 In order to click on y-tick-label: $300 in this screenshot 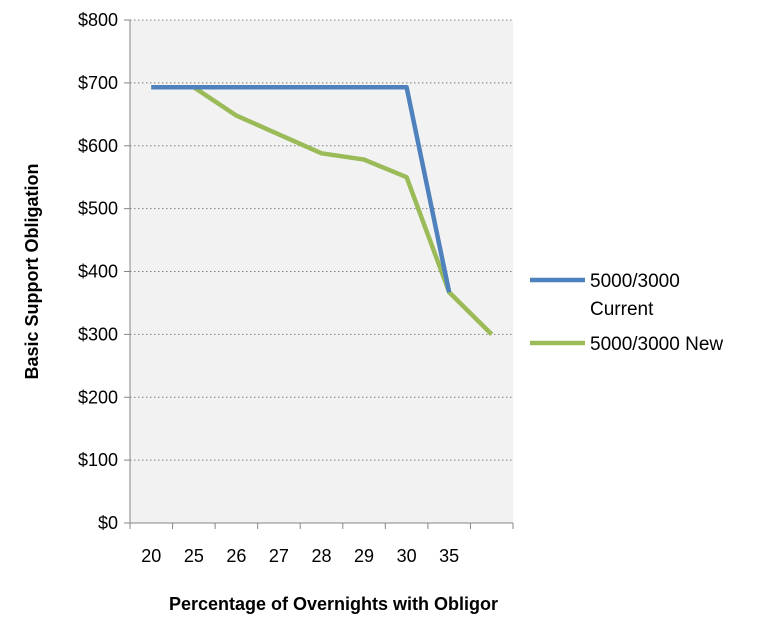, I will do `click(98, 334)`.